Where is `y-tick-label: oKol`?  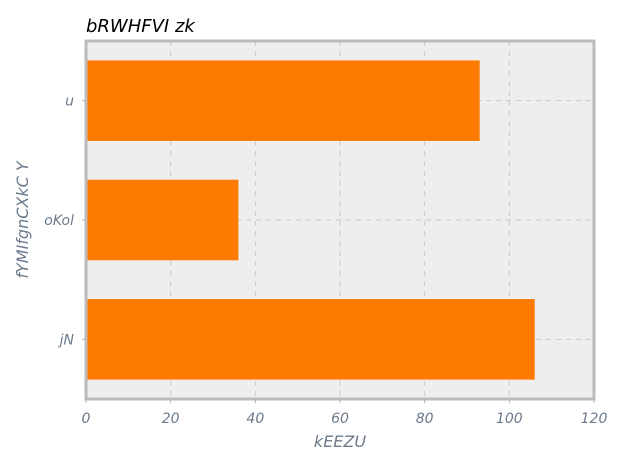 y-tick-label: oKol is located at coordinates (59, 221).